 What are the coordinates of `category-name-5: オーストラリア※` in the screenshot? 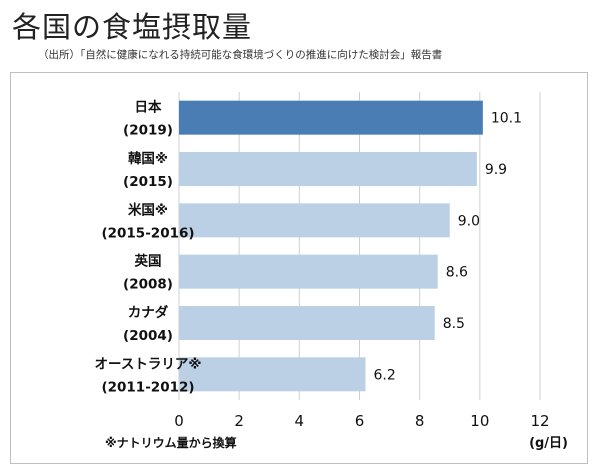 It's located at (148, 364).